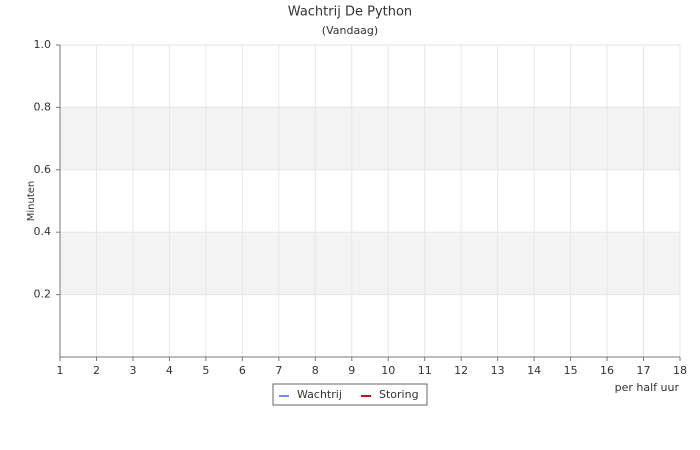  What do you see at coordinates (132, 370) in the screenshot?
I see `x-tick-label: 3` at bounding box center [132, 370].